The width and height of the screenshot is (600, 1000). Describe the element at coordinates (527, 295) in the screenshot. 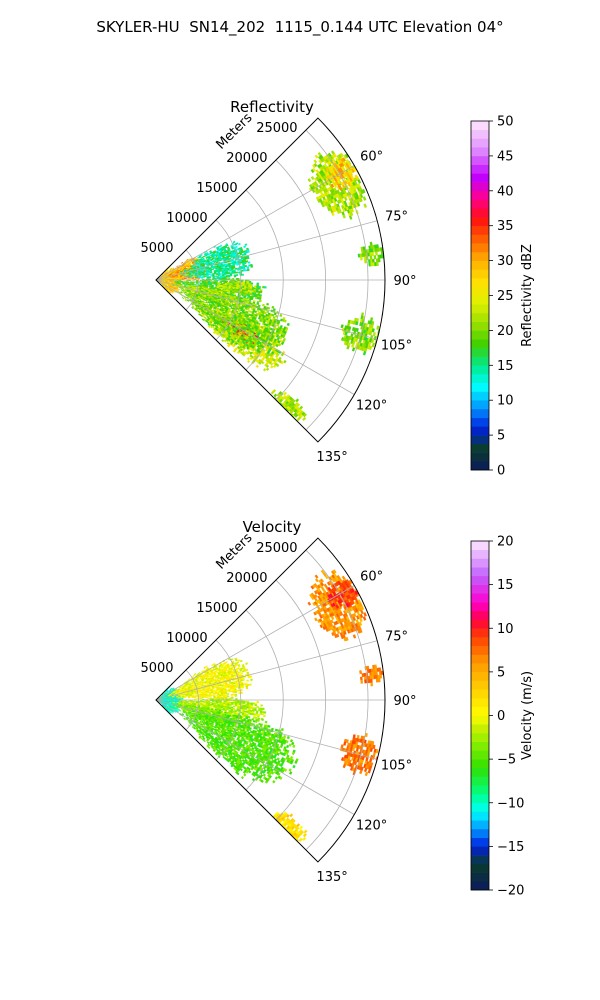

I see `colorbar-label: Reflectivity dBZ` at that location.